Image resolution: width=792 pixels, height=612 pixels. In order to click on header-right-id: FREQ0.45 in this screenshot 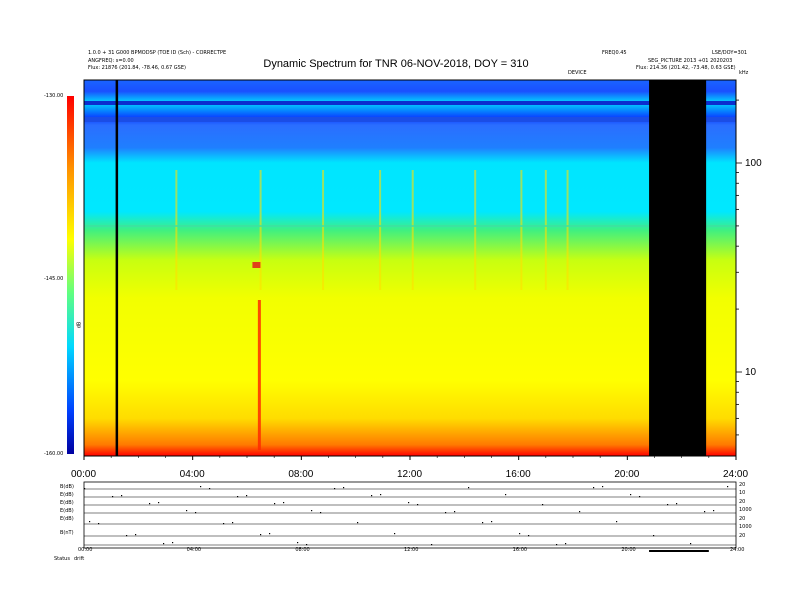, I will do `click(614, 53)`.